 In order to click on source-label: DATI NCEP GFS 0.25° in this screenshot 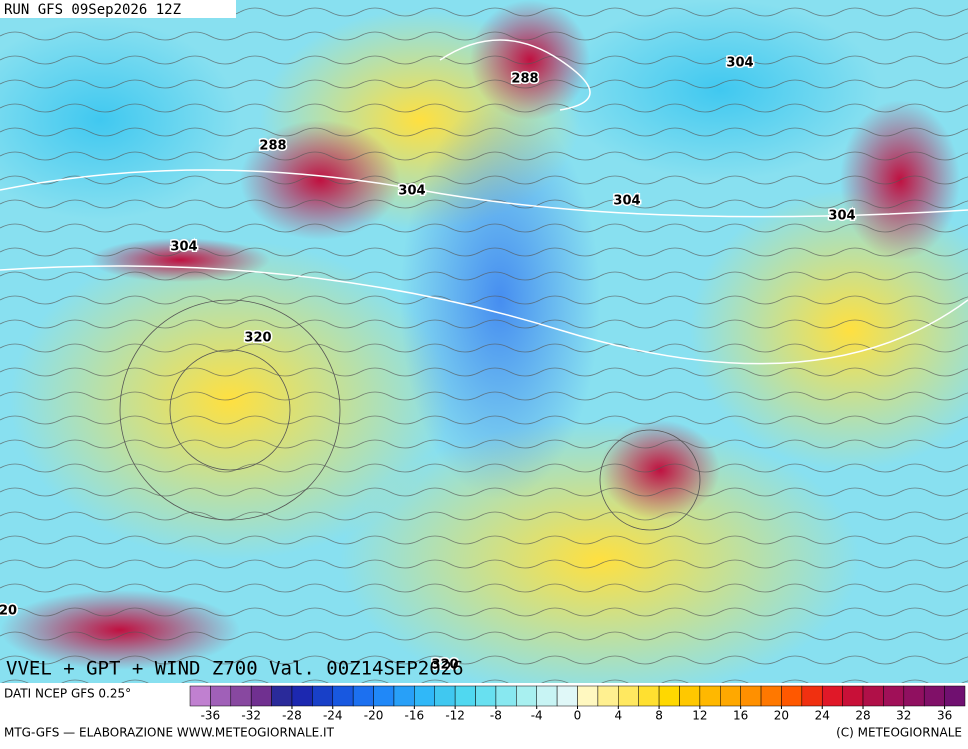, I will do `click(67, 694)`.